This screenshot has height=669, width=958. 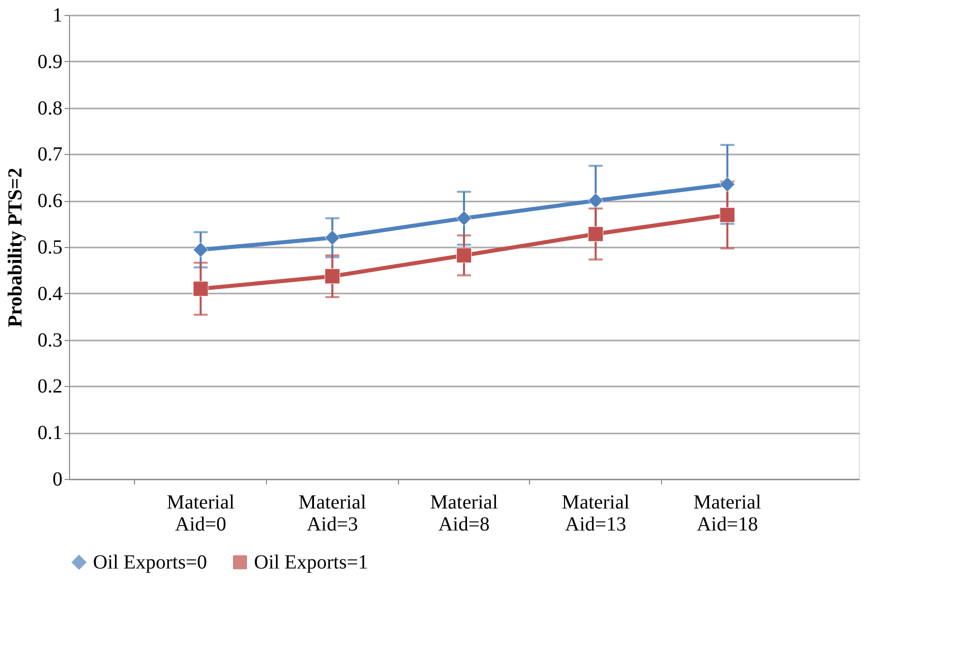 I want to click on y-tick-label: 0.6, so click(x=50, y=201).